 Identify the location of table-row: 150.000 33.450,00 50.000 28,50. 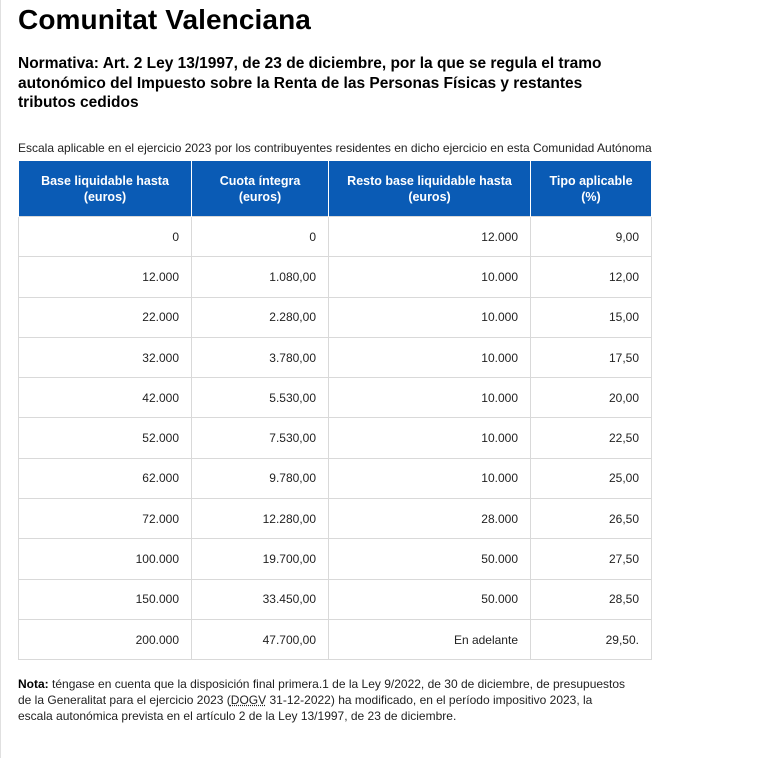
(335, 599).